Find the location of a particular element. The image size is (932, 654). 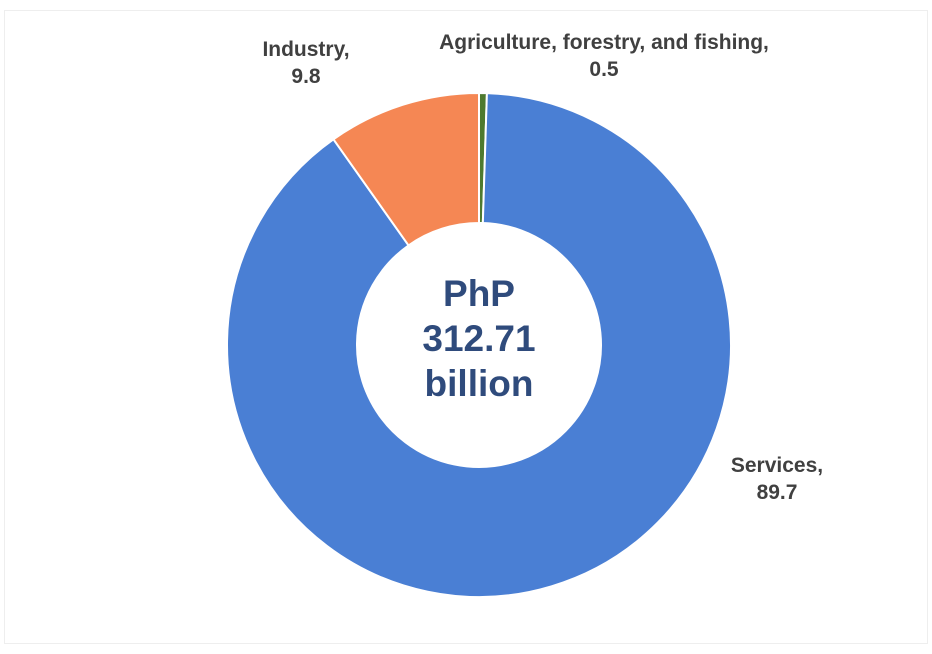

slice-label-services-value: 89.7 is located at coordinates (777, 492).